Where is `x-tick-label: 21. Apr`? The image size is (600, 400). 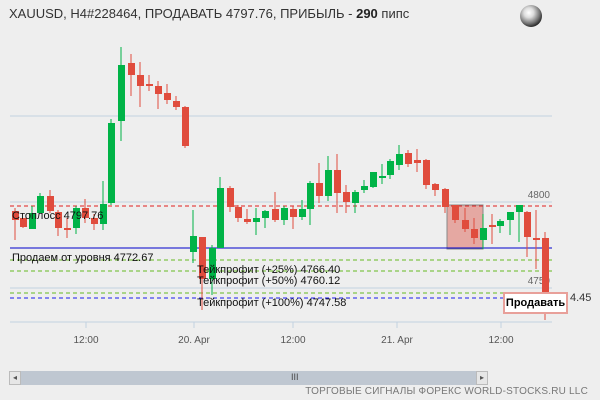
x-tick-label: 21. Apr is located at coordinates (397, 340).